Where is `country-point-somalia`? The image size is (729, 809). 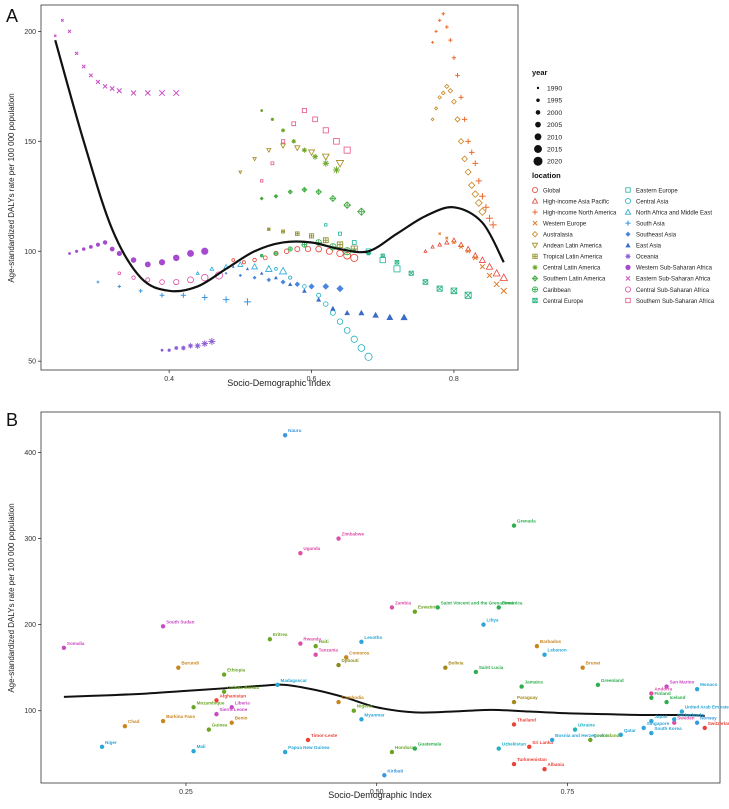
country-point-somalia is located at coordinates (64, 648).